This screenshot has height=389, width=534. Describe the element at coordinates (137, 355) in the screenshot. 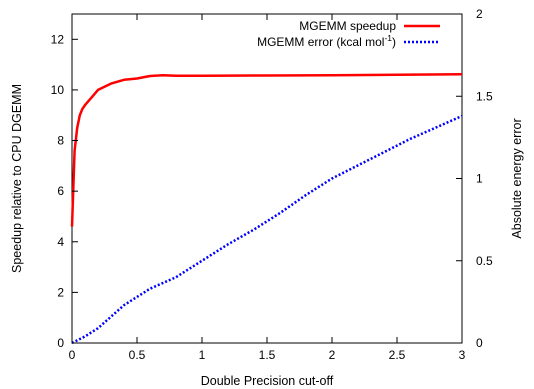

I see `x-tick-label: 0.5` at that location.